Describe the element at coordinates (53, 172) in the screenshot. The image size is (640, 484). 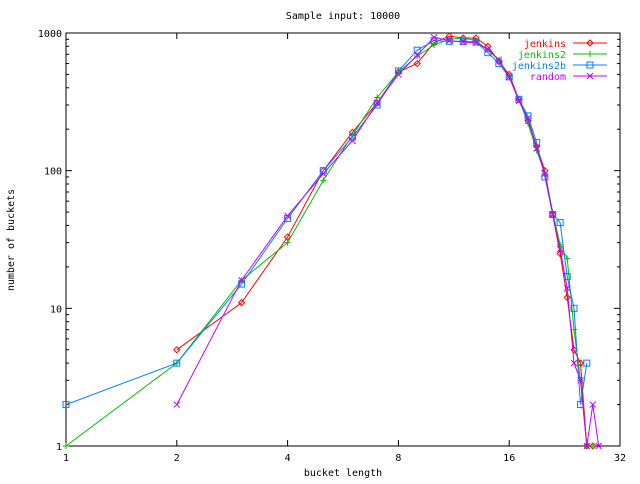
I see `y-tick-label: 100` at that location.